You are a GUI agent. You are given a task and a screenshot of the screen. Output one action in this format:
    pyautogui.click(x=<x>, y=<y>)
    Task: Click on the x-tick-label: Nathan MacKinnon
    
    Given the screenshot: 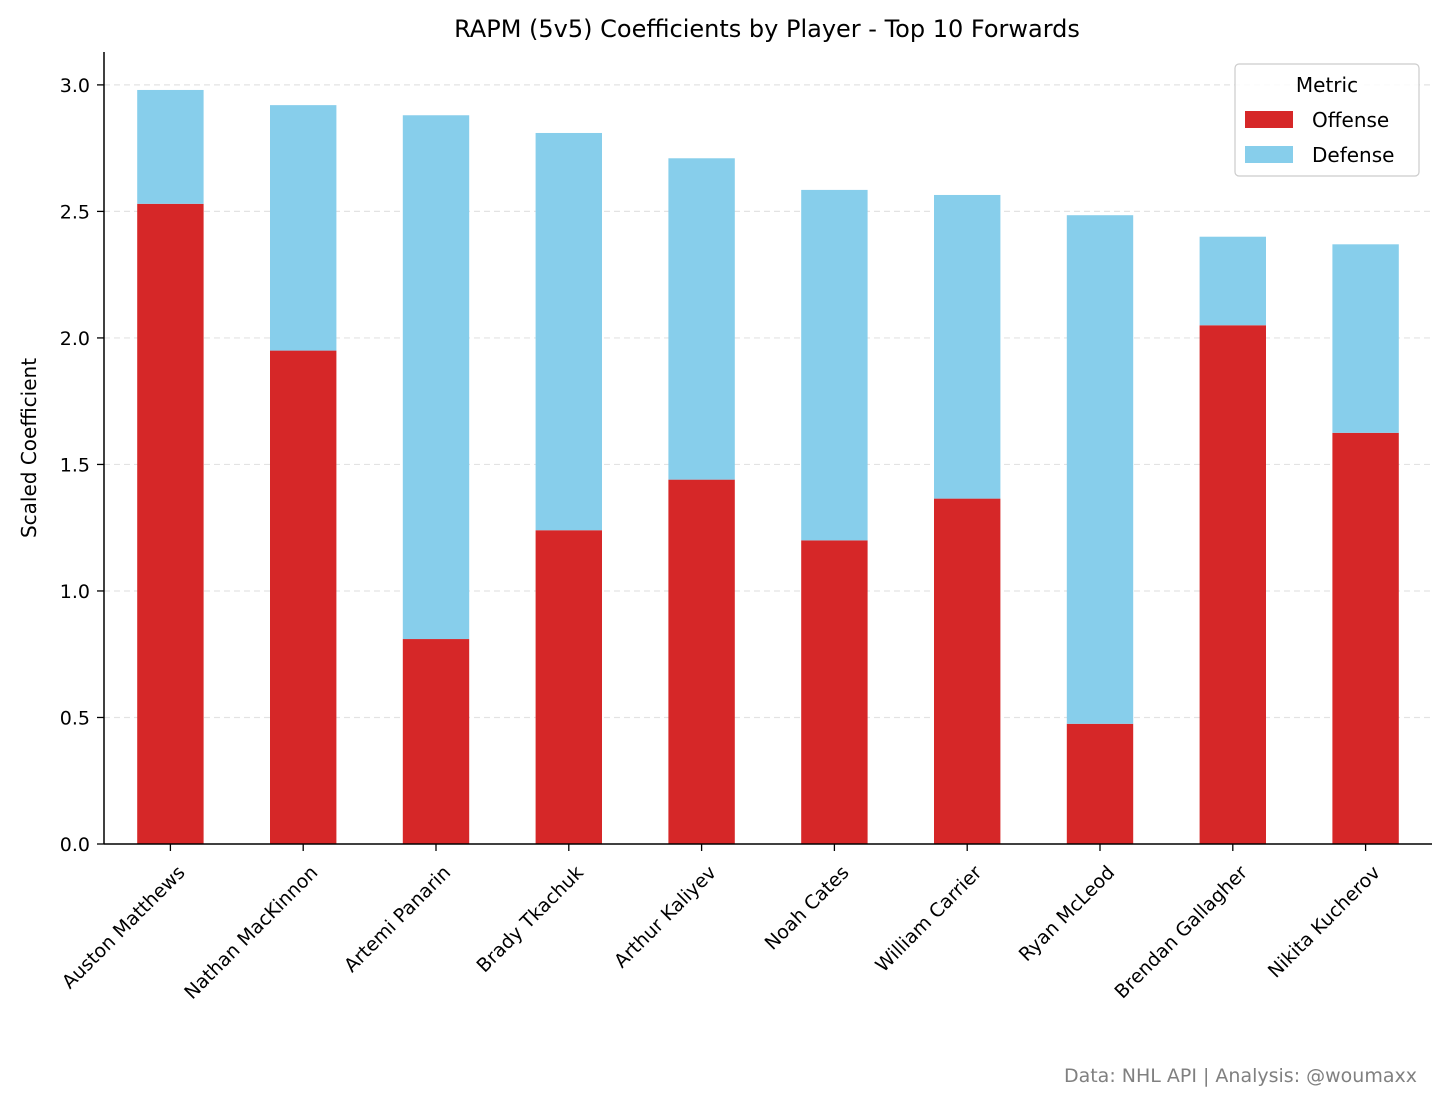 What is the action you would take?
    pyautogui.click(x=251, y=933)
    